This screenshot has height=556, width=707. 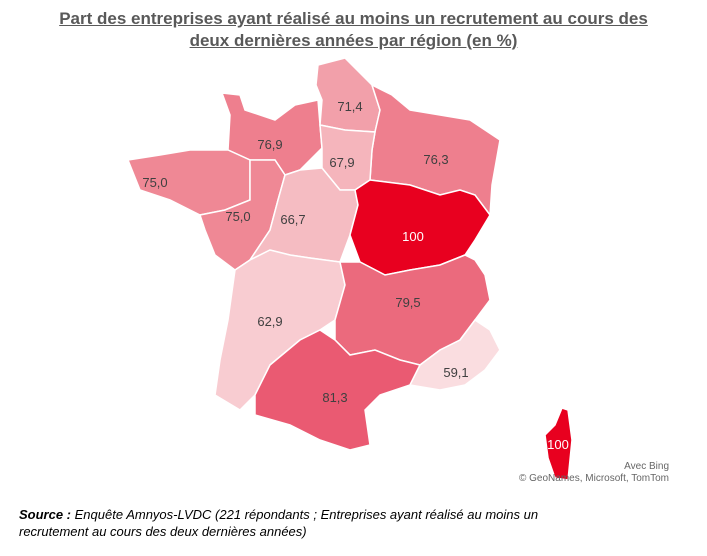 I want to click on map-region: 100, so click(x=558, y=444).